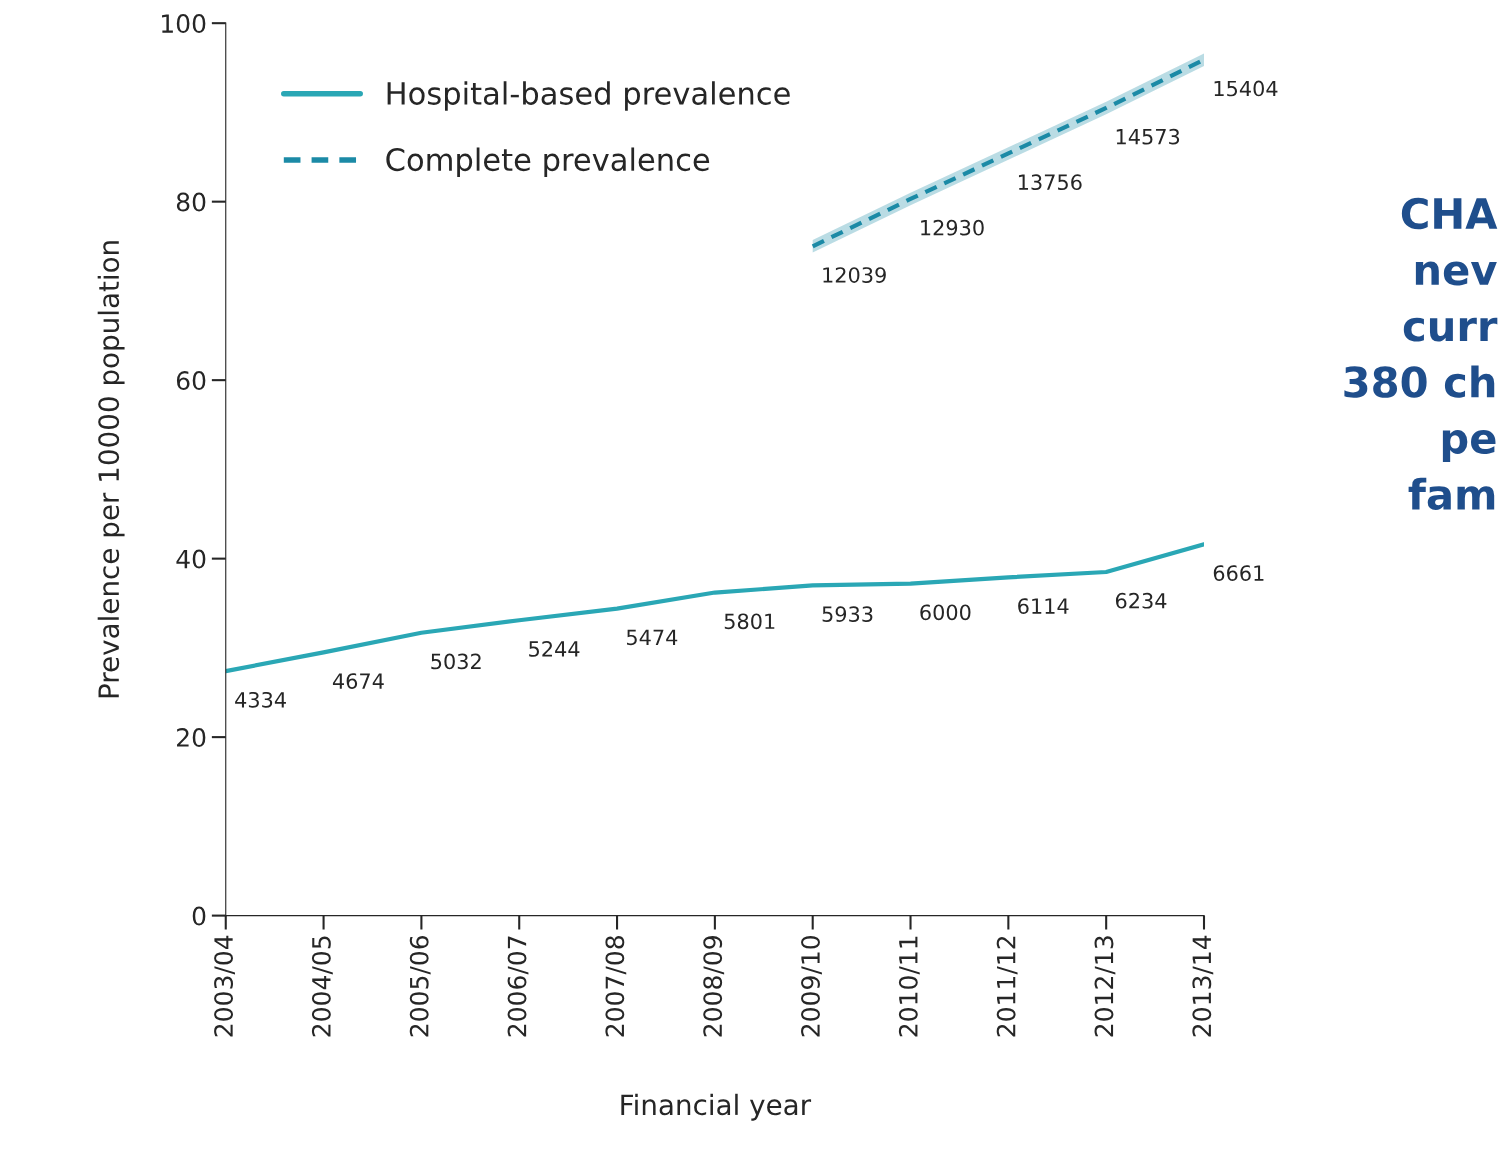  What do you see at coordinates (854, 275) in the screenshot?
I see `annotation: 12039` at bounding box center [854, 275].